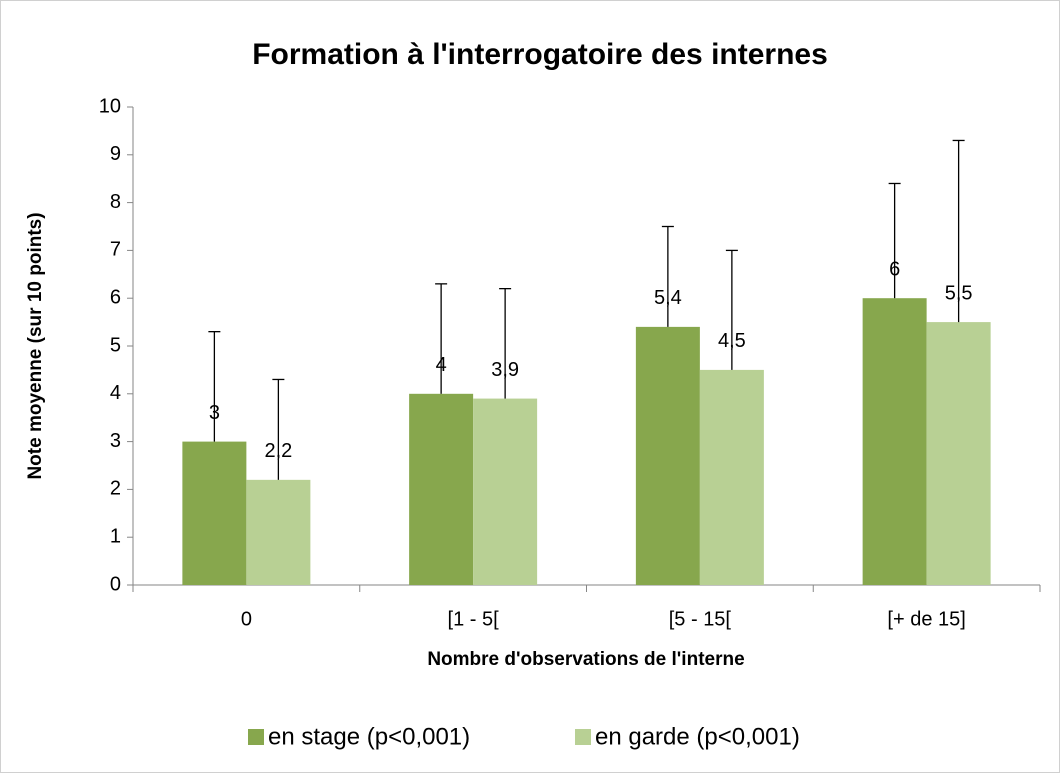 The height and width of the screenshot is (774, 1061). What do you see at coordinates (110, 106) in the screenshot?
I see `y-tick-label: 10` at bounding box center [110, 106].